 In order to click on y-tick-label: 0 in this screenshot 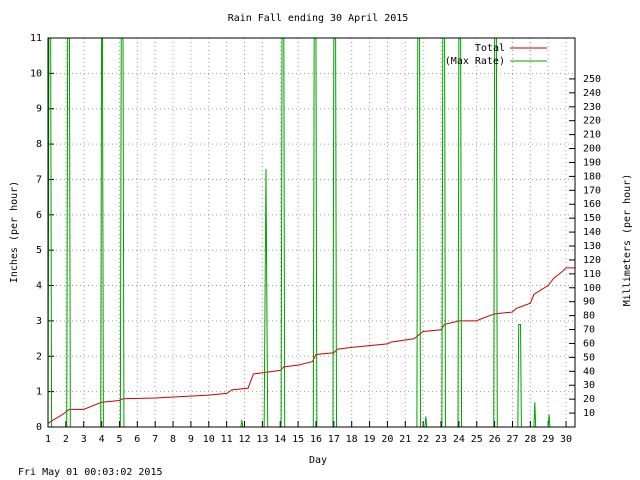, I will do `click(39, 427)`.